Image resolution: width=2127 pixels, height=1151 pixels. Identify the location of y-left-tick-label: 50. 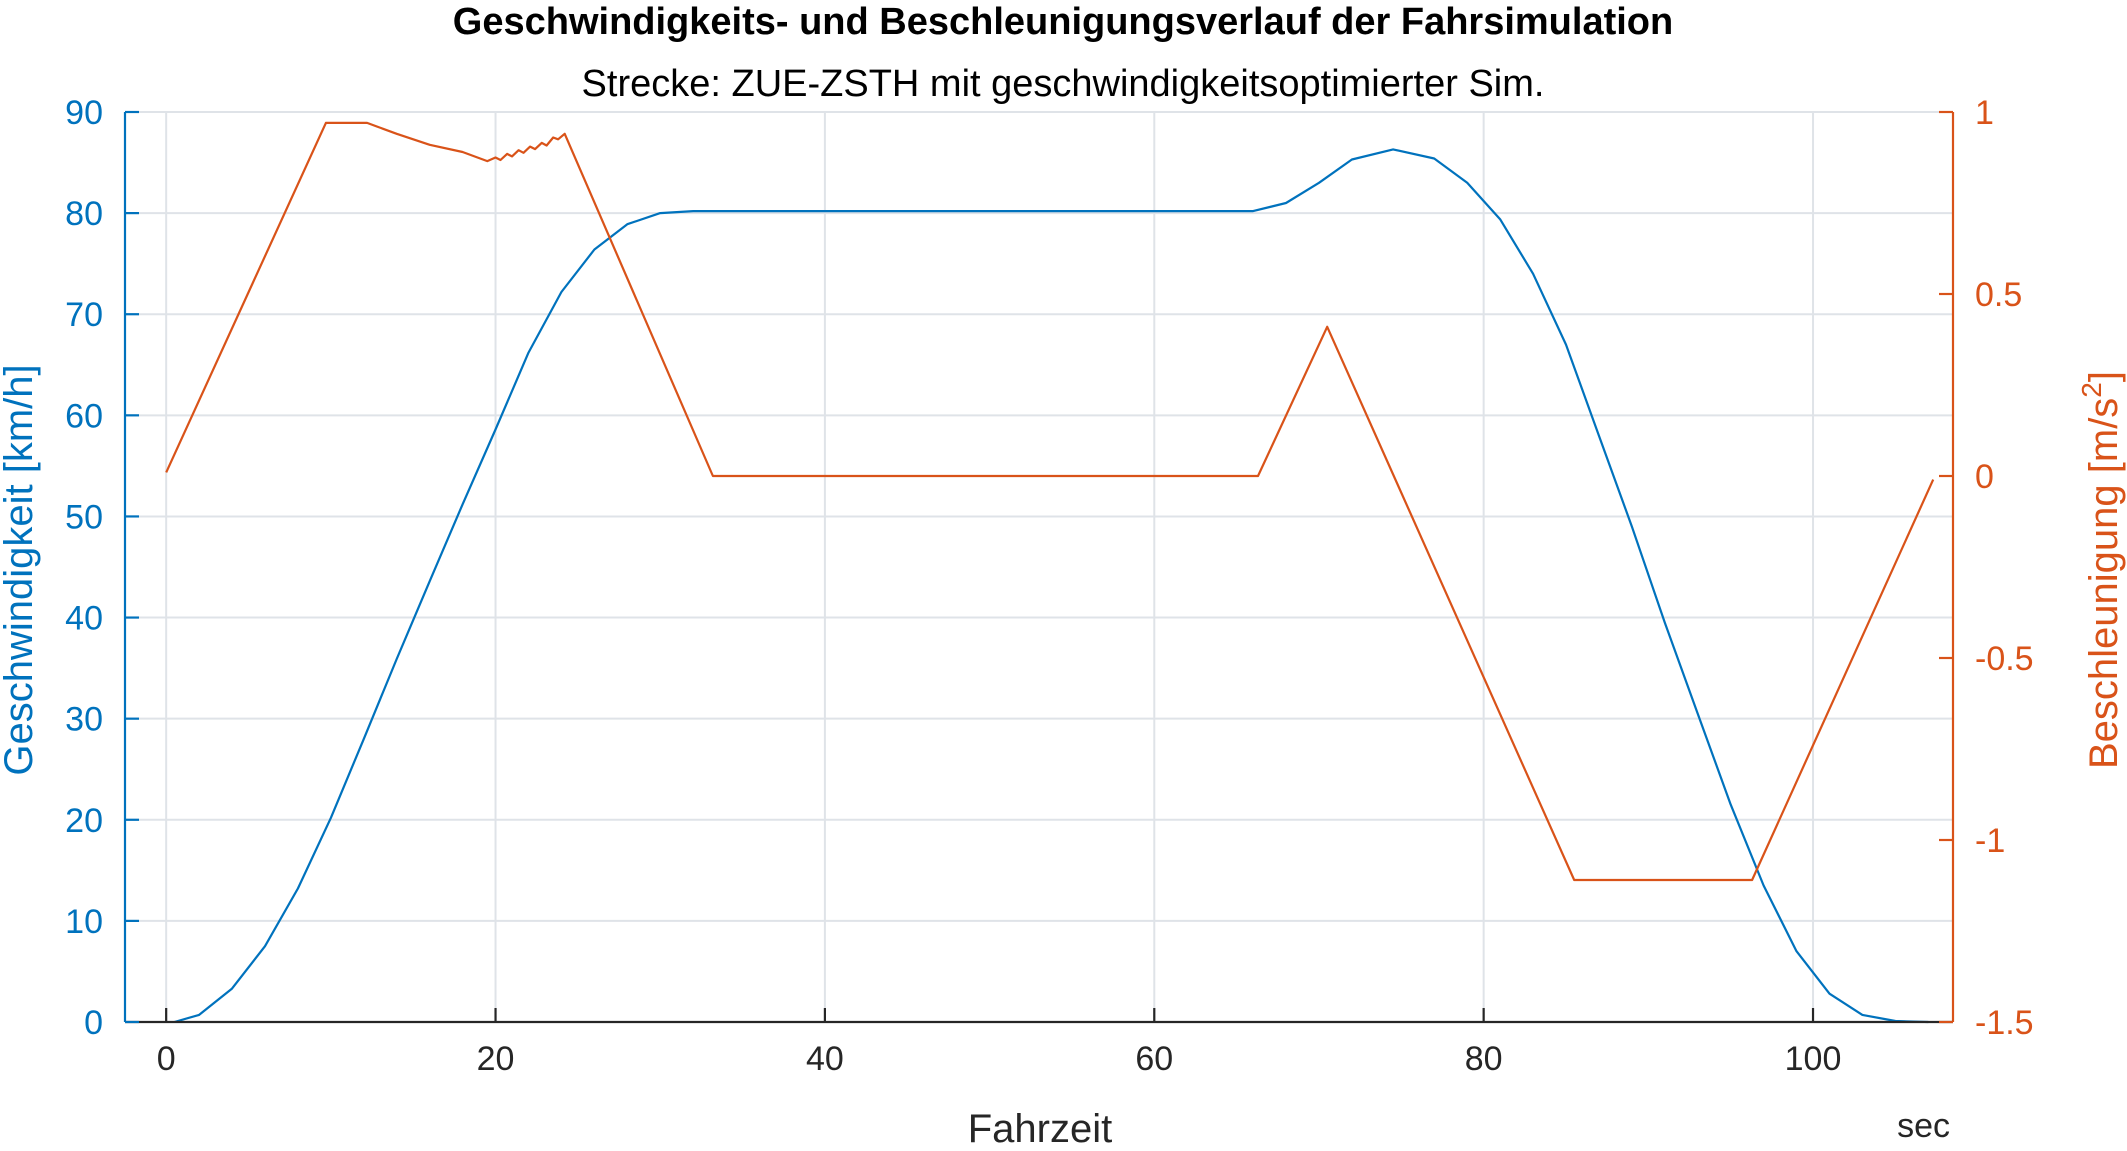
(84, 517).